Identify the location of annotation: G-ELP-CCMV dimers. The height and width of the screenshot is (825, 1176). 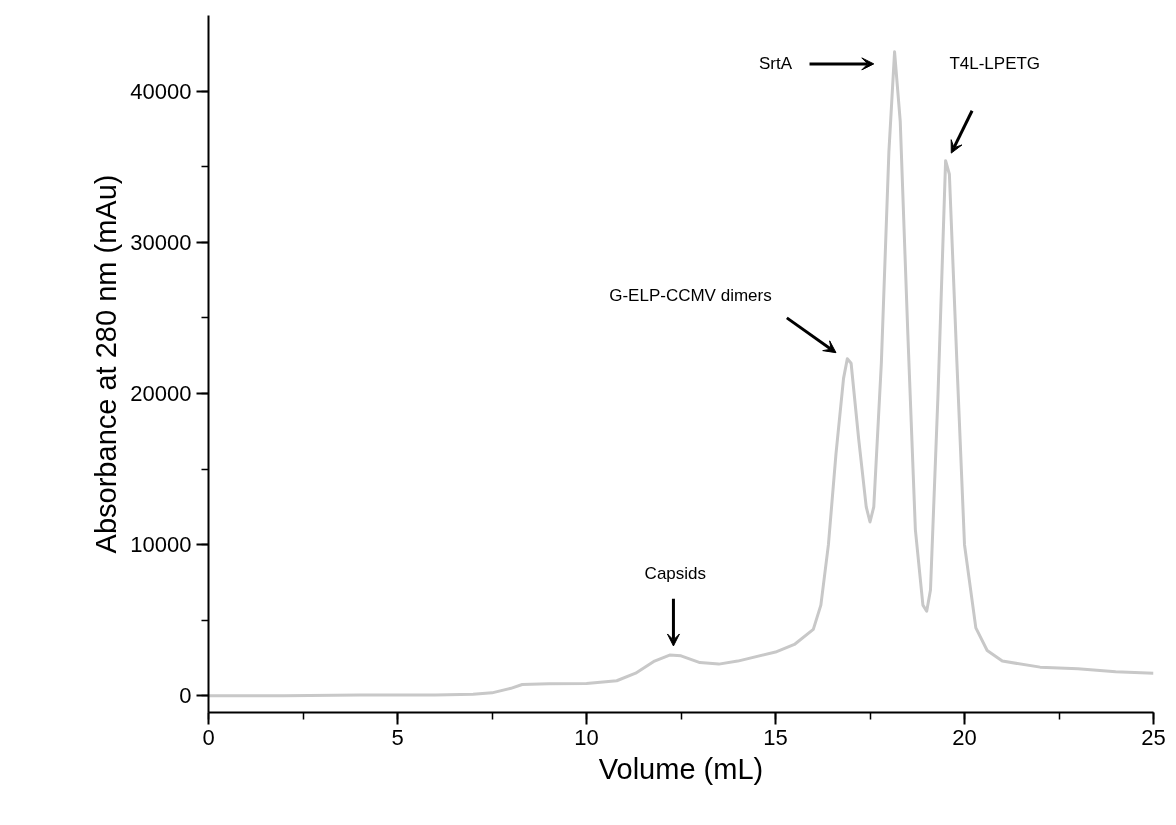
(690, 295).